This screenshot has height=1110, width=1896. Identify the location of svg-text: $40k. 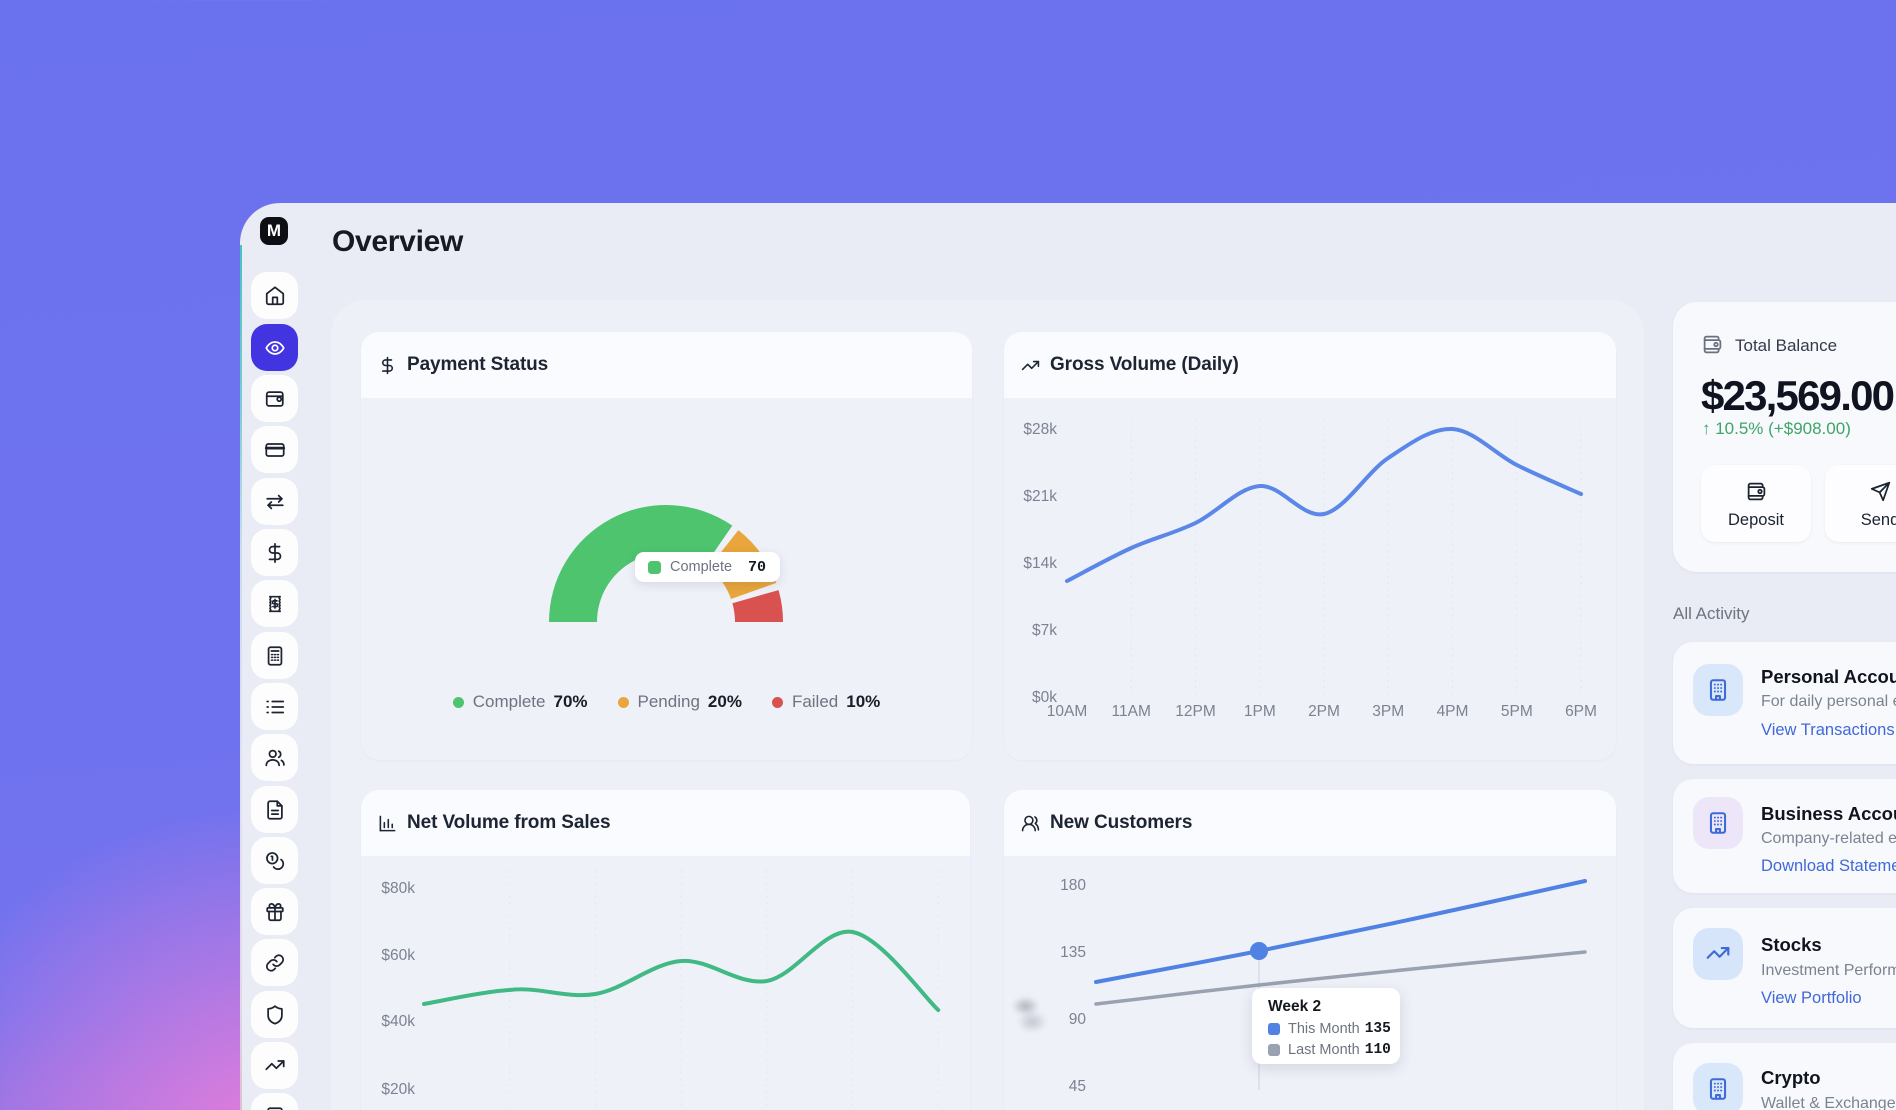
(398, 1021).